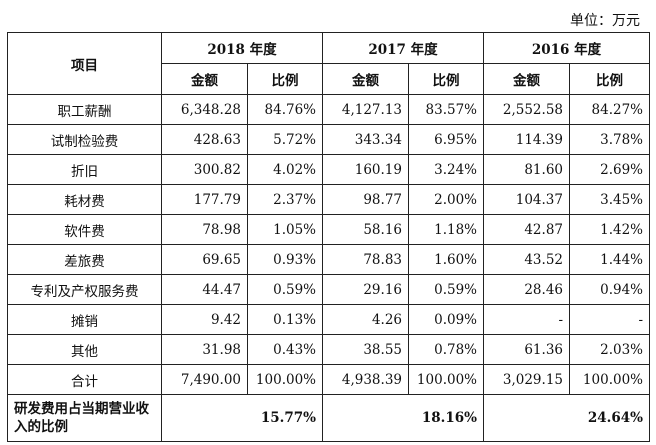 The image size is (656, 445). What do you see at coordinates (84, 139) in the screenshot?
I see `row-label: 试制检验费` at bounding box center [84, 139].